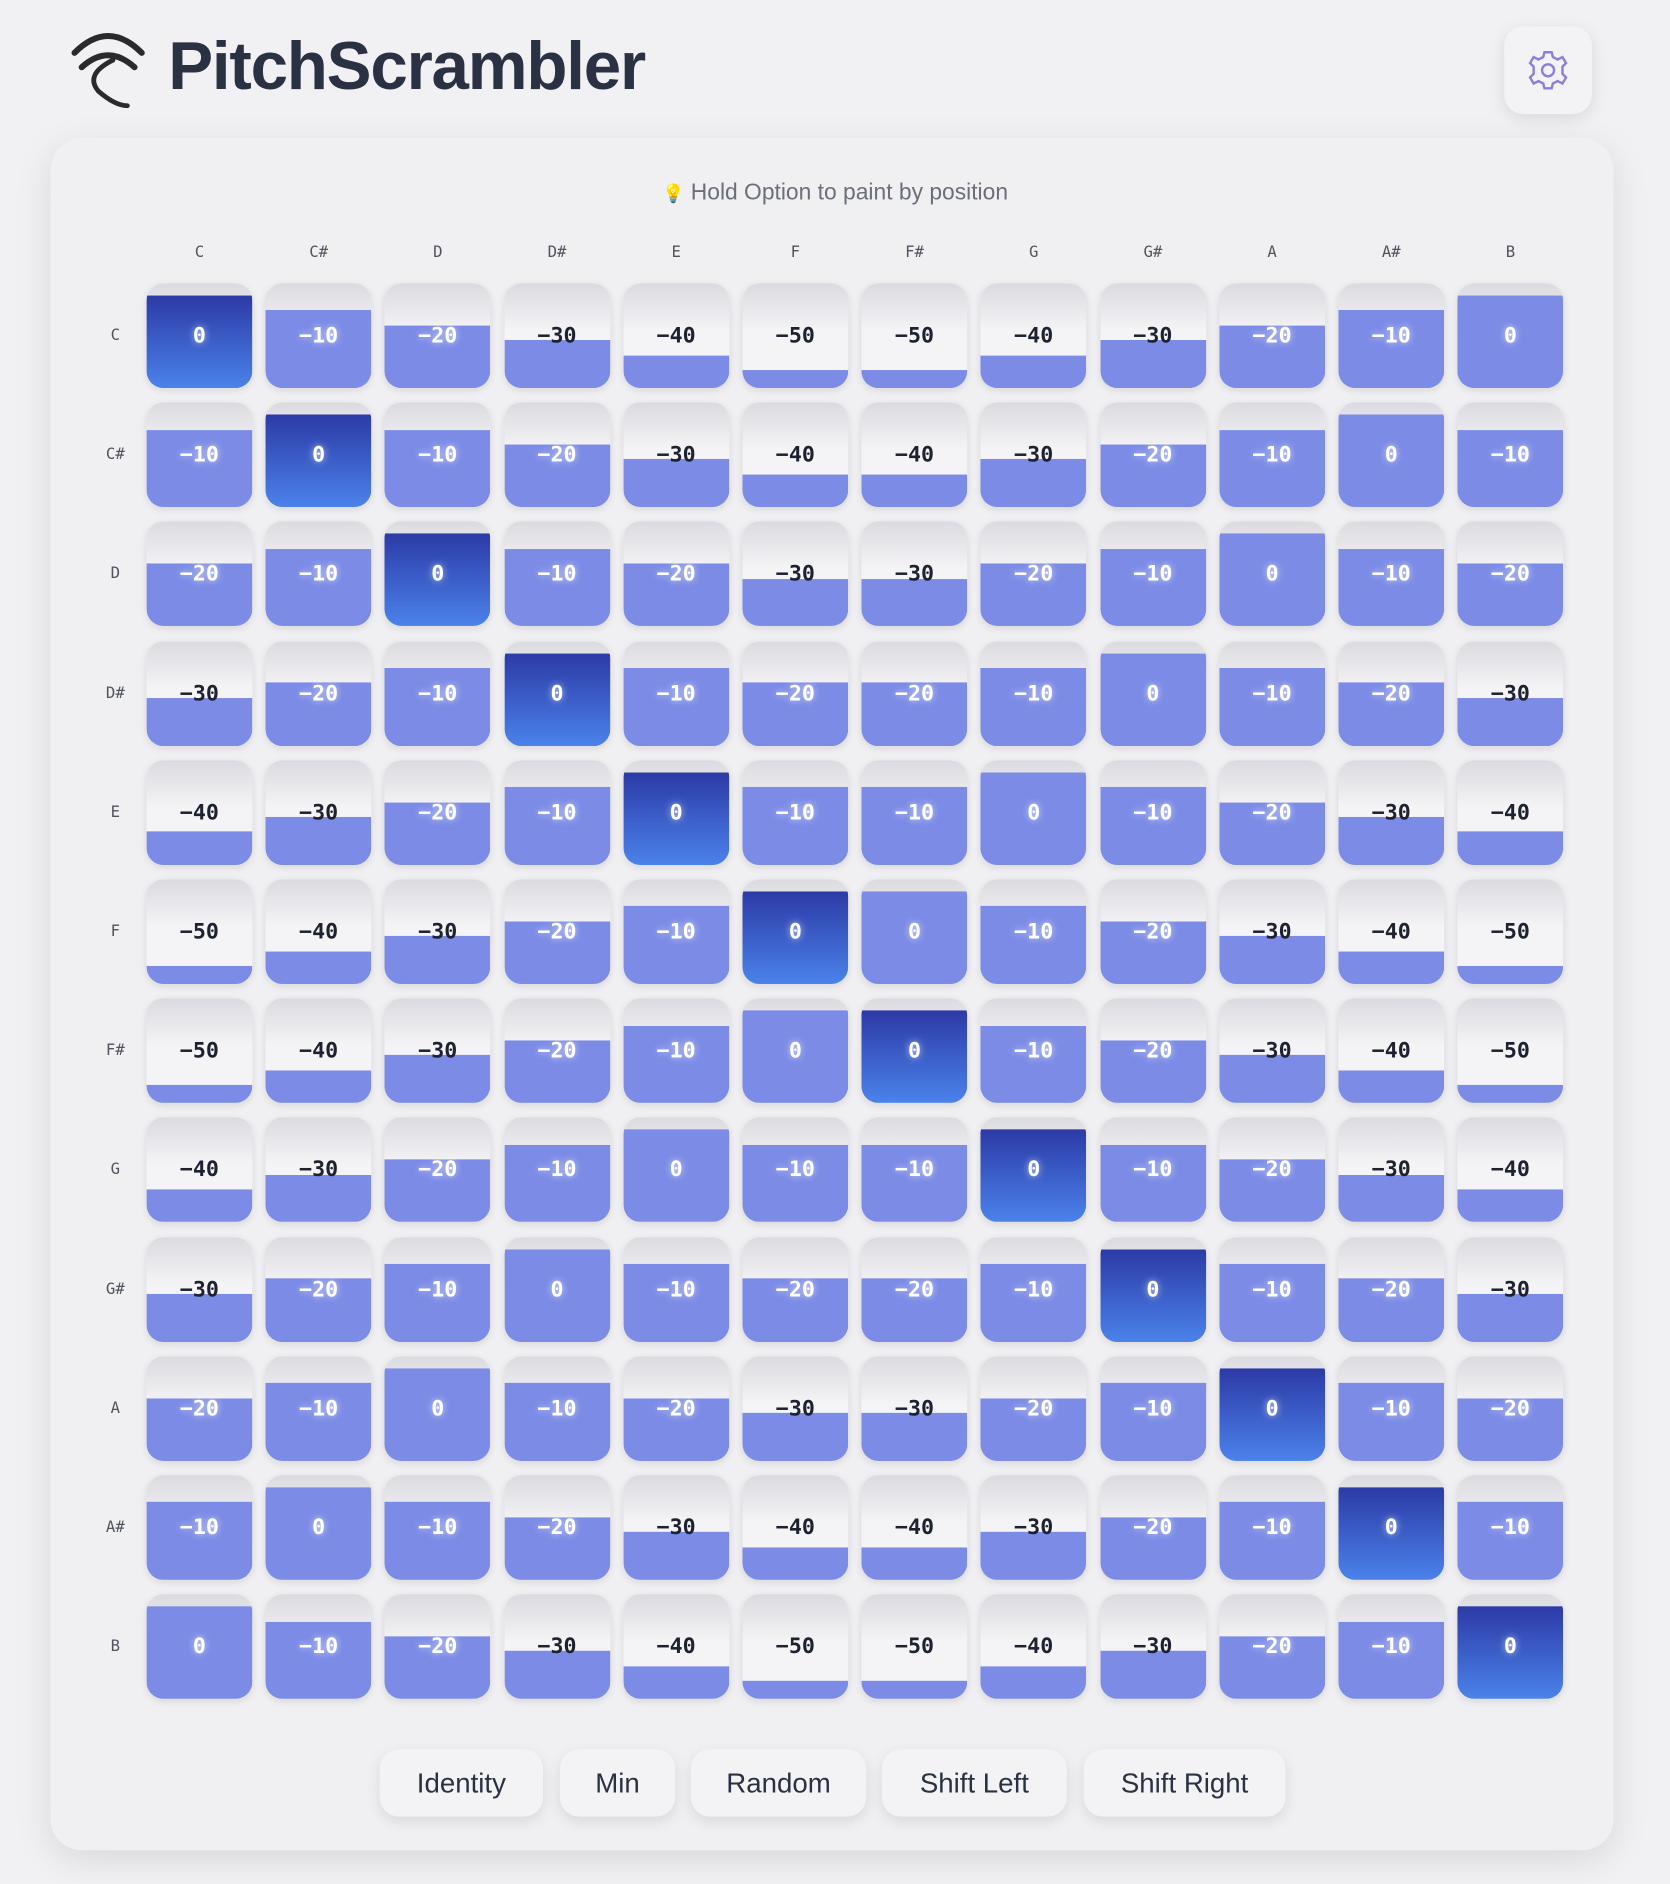 The height and width of the screenshot is (1884, 1670). I want to click on action-button: Shift Right, so click(1184, 1783).